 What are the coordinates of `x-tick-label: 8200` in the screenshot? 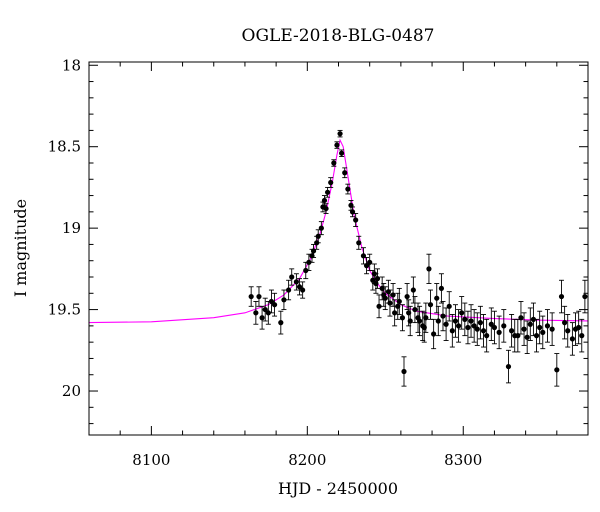 It's located at (307, 460).